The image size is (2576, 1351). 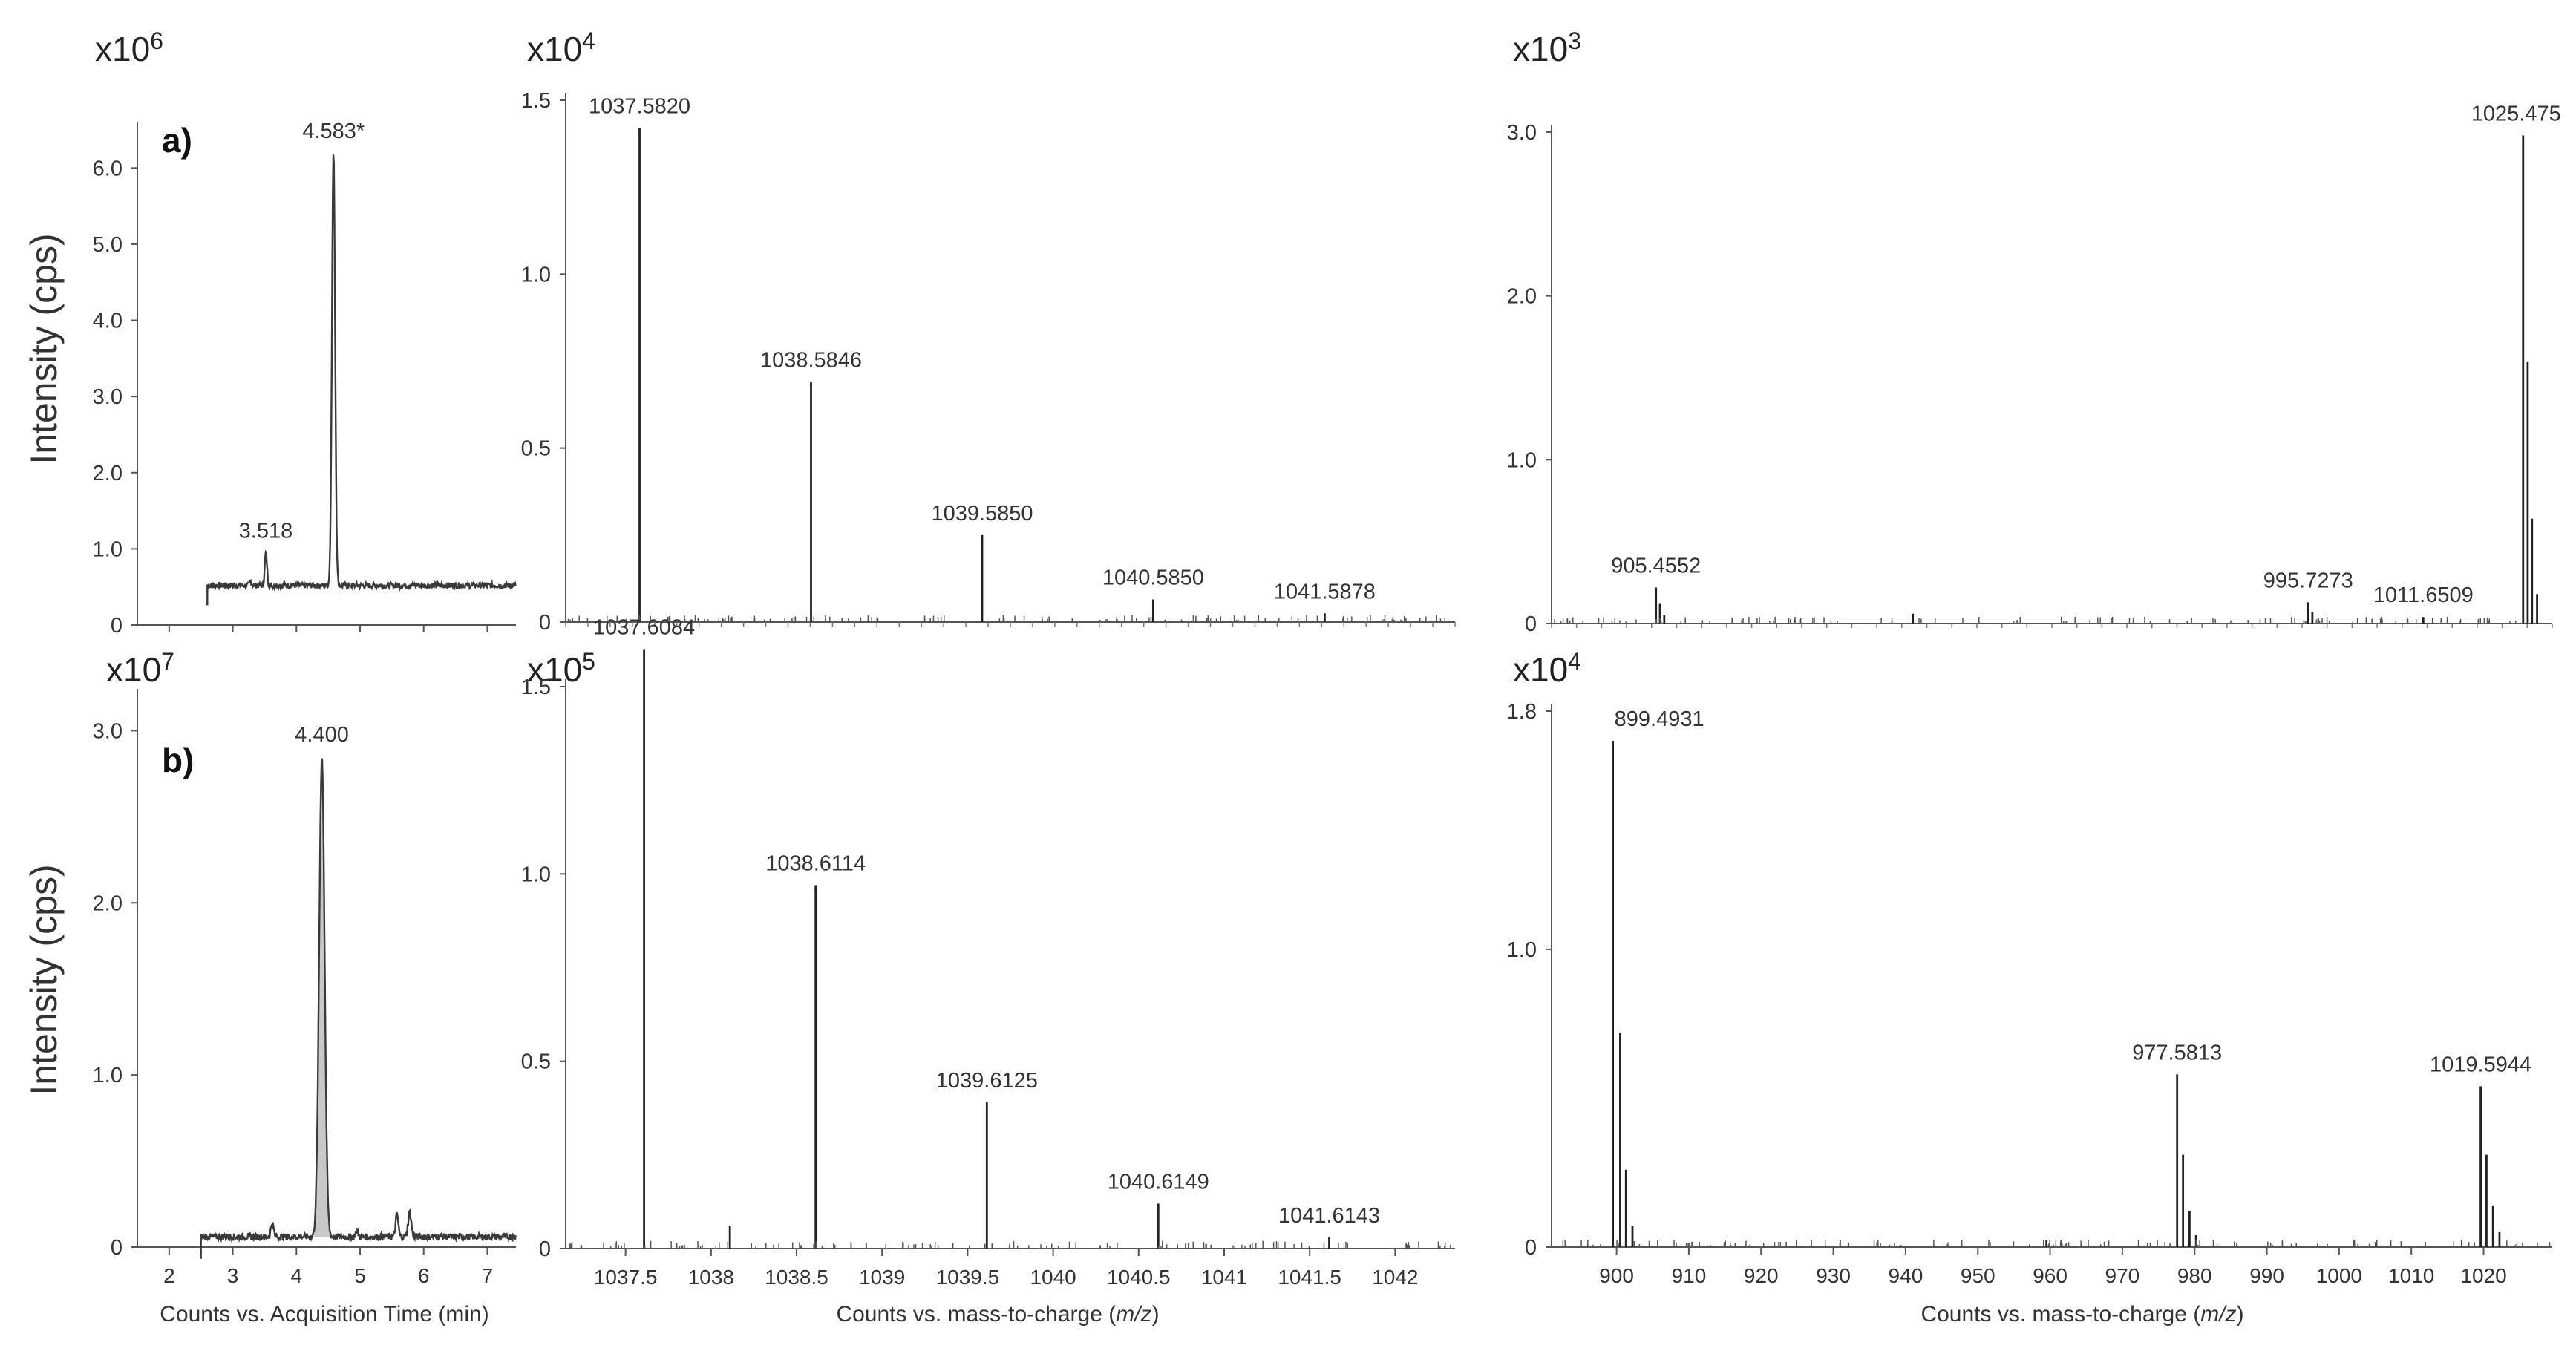 I want to click on peak-label: 4.583*, so click(x=333, y=131).